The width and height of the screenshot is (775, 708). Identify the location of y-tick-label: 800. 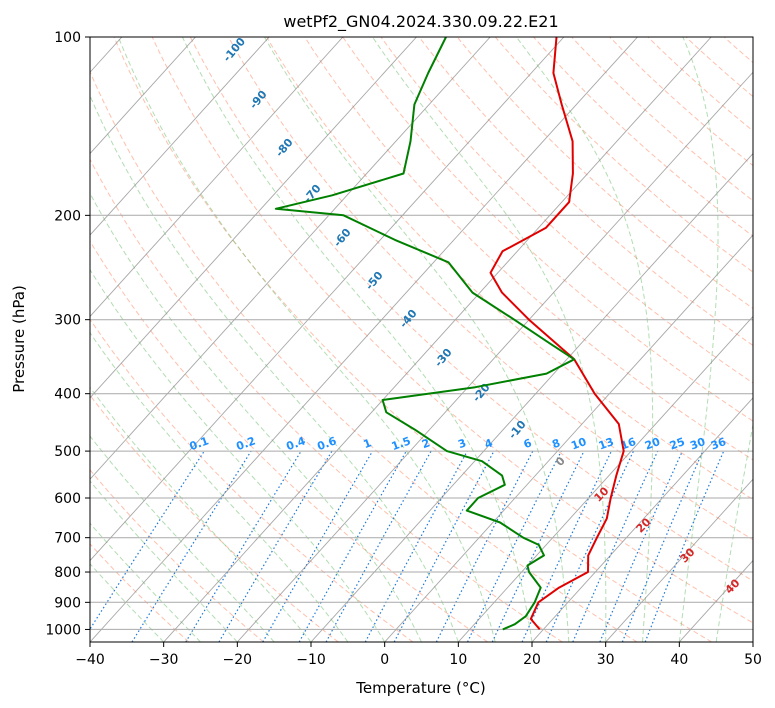
(67, 573).